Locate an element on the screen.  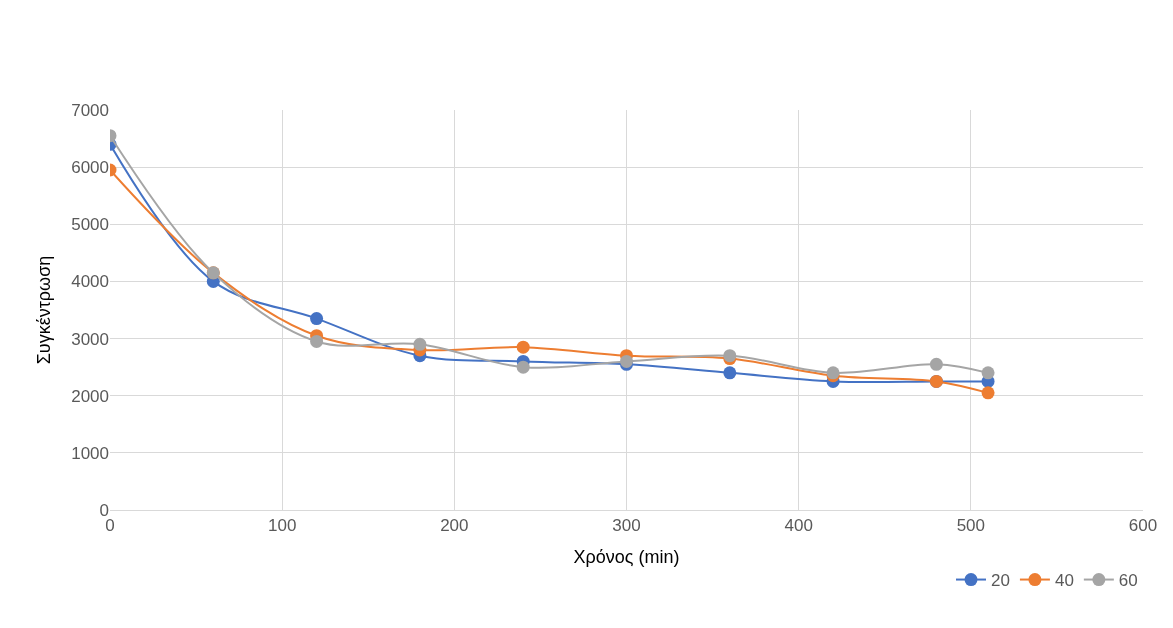
y-tick-label: 7000 is located at coordinates (90, 110).